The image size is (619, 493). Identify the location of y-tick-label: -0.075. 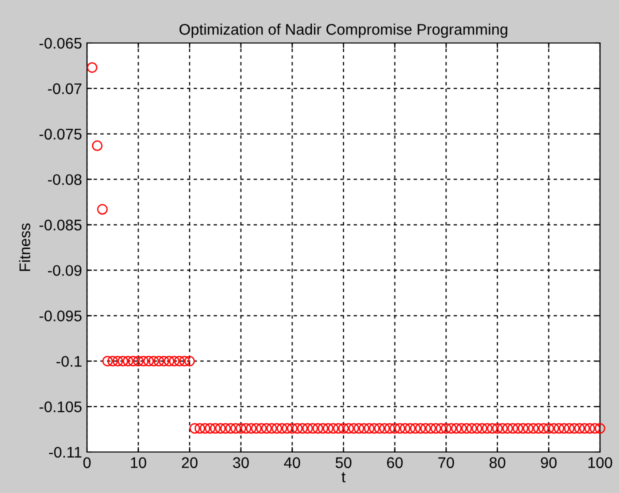
(61, 134).